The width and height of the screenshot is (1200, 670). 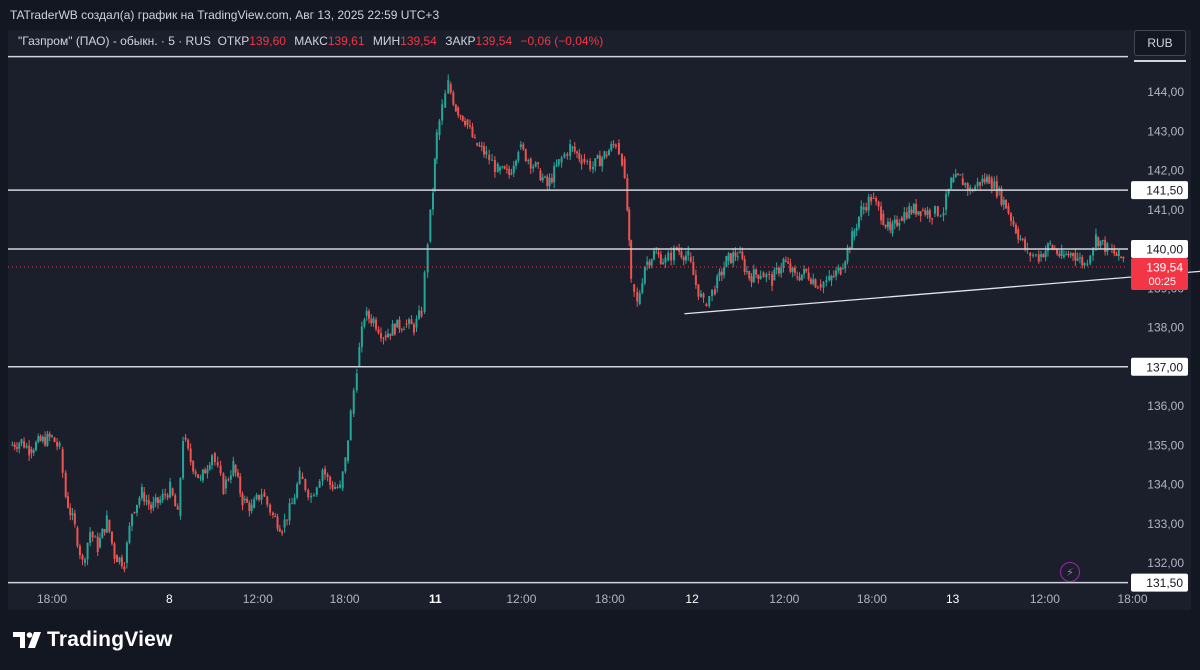 I want to click on close-label: ЗАКР, so click(x=460, y=41).